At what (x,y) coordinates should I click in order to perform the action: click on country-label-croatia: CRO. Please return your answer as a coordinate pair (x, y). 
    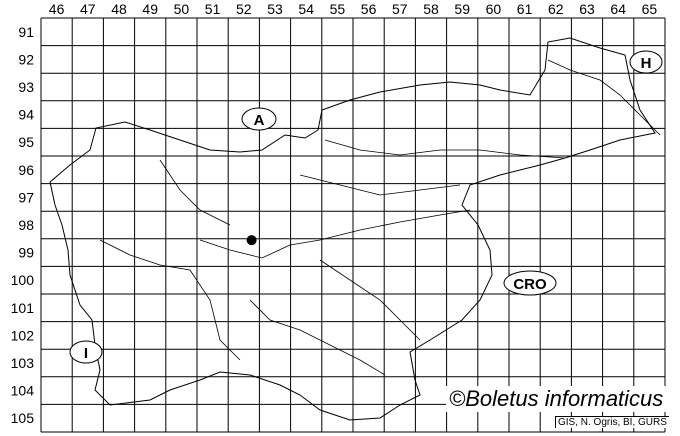
    Looking at the image, I should click on (530, 283).